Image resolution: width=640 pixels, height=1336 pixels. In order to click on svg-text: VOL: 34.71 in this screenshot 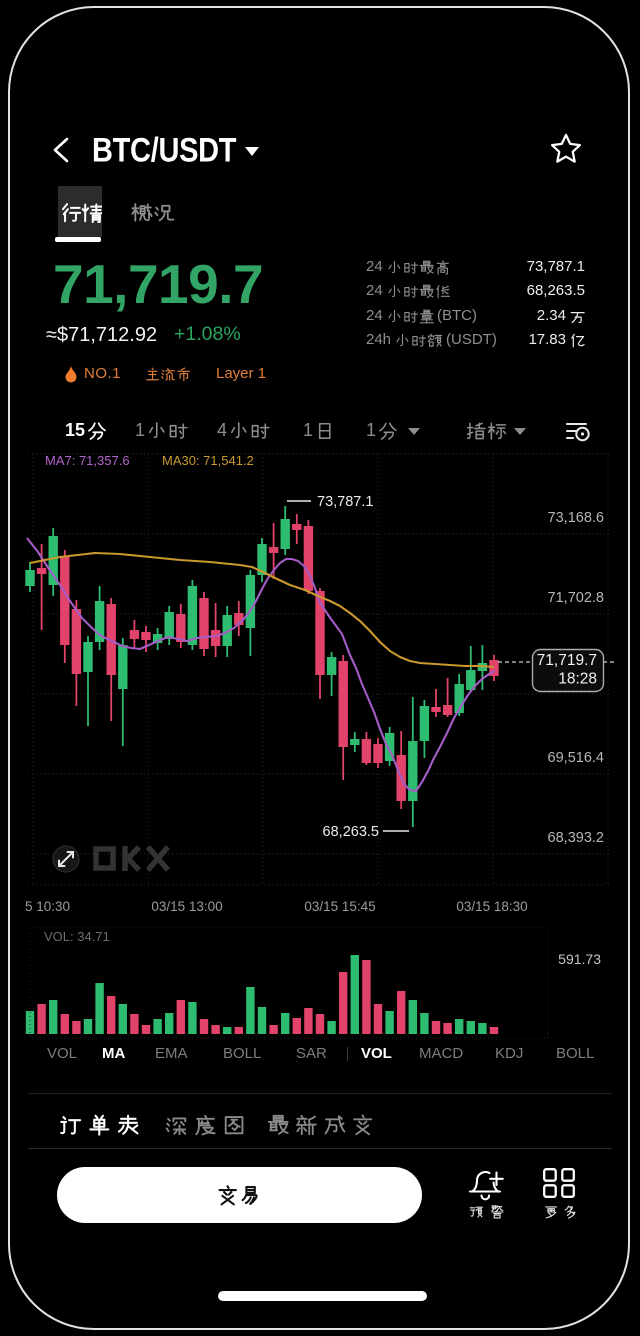, I will do `click(77, 936)`.